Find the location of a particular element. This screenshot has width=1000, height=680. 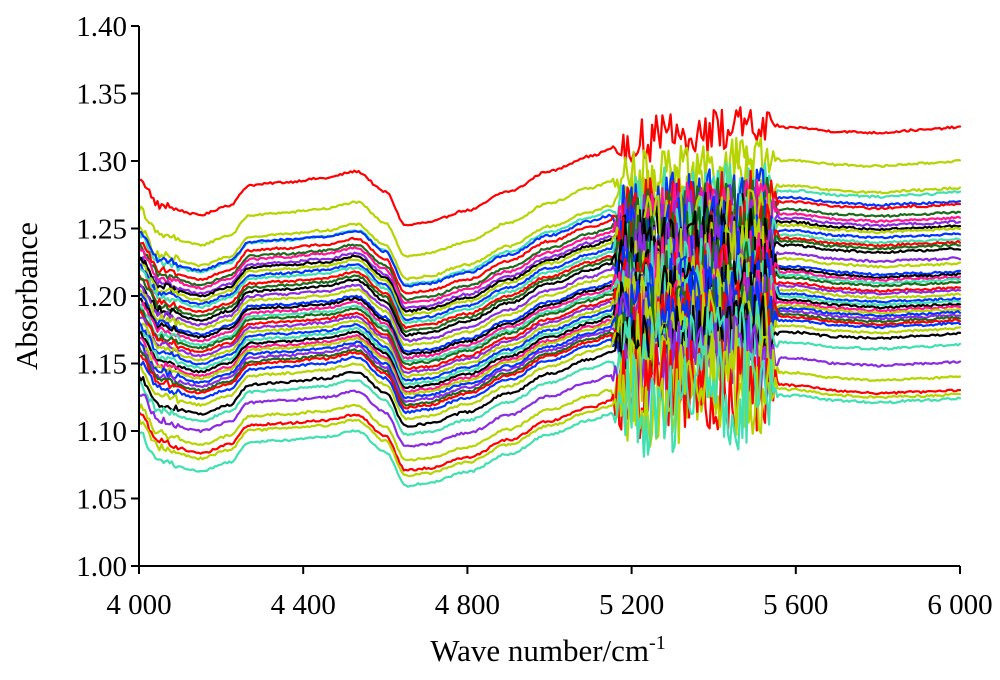

x-tick-label: 6 000 is located at coordinates (959, 605).